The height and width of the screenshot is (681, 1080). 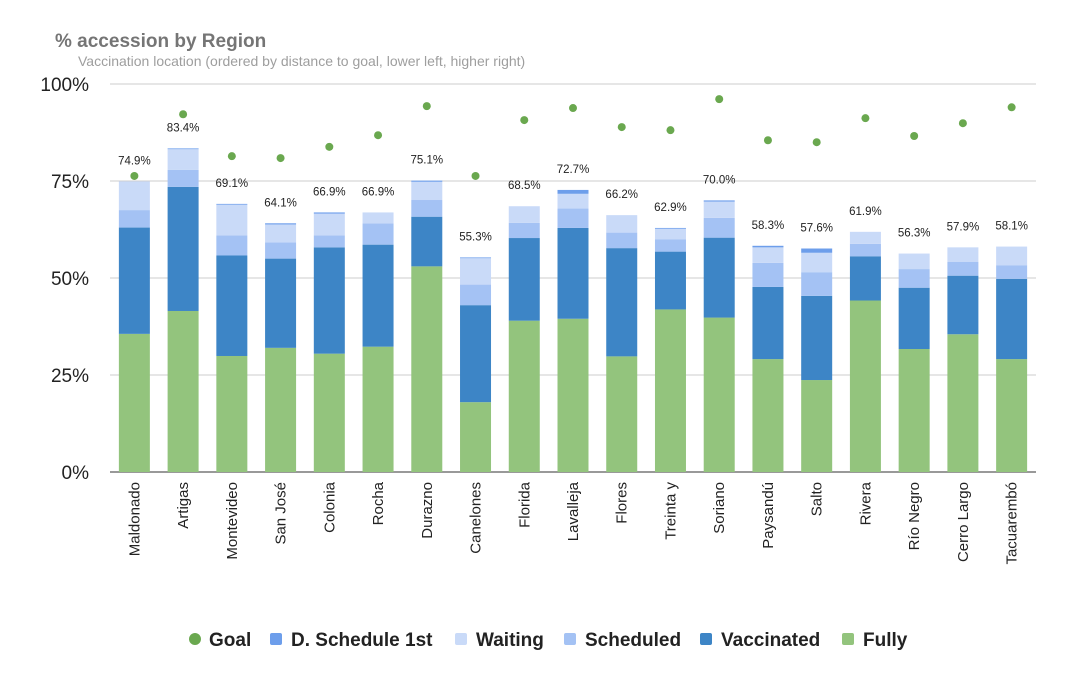 What do you see at coordinates (280, 203) in the screenshot?
I see `total-data-label: 64.1%` at bounding box center [280, 203].